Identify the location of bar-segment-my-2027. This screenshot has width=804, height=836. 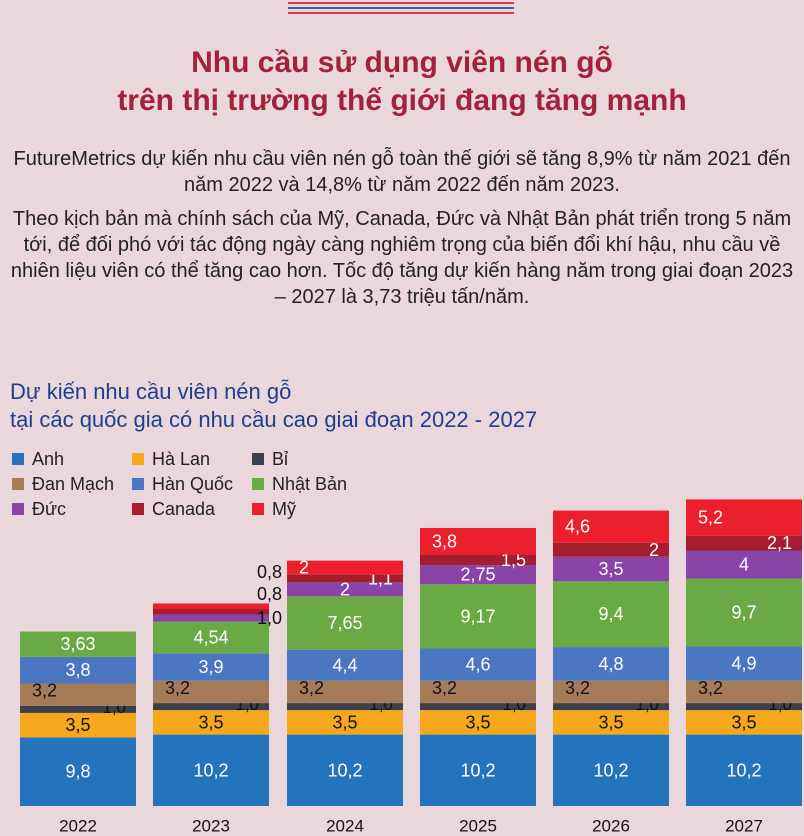
(744, 517).